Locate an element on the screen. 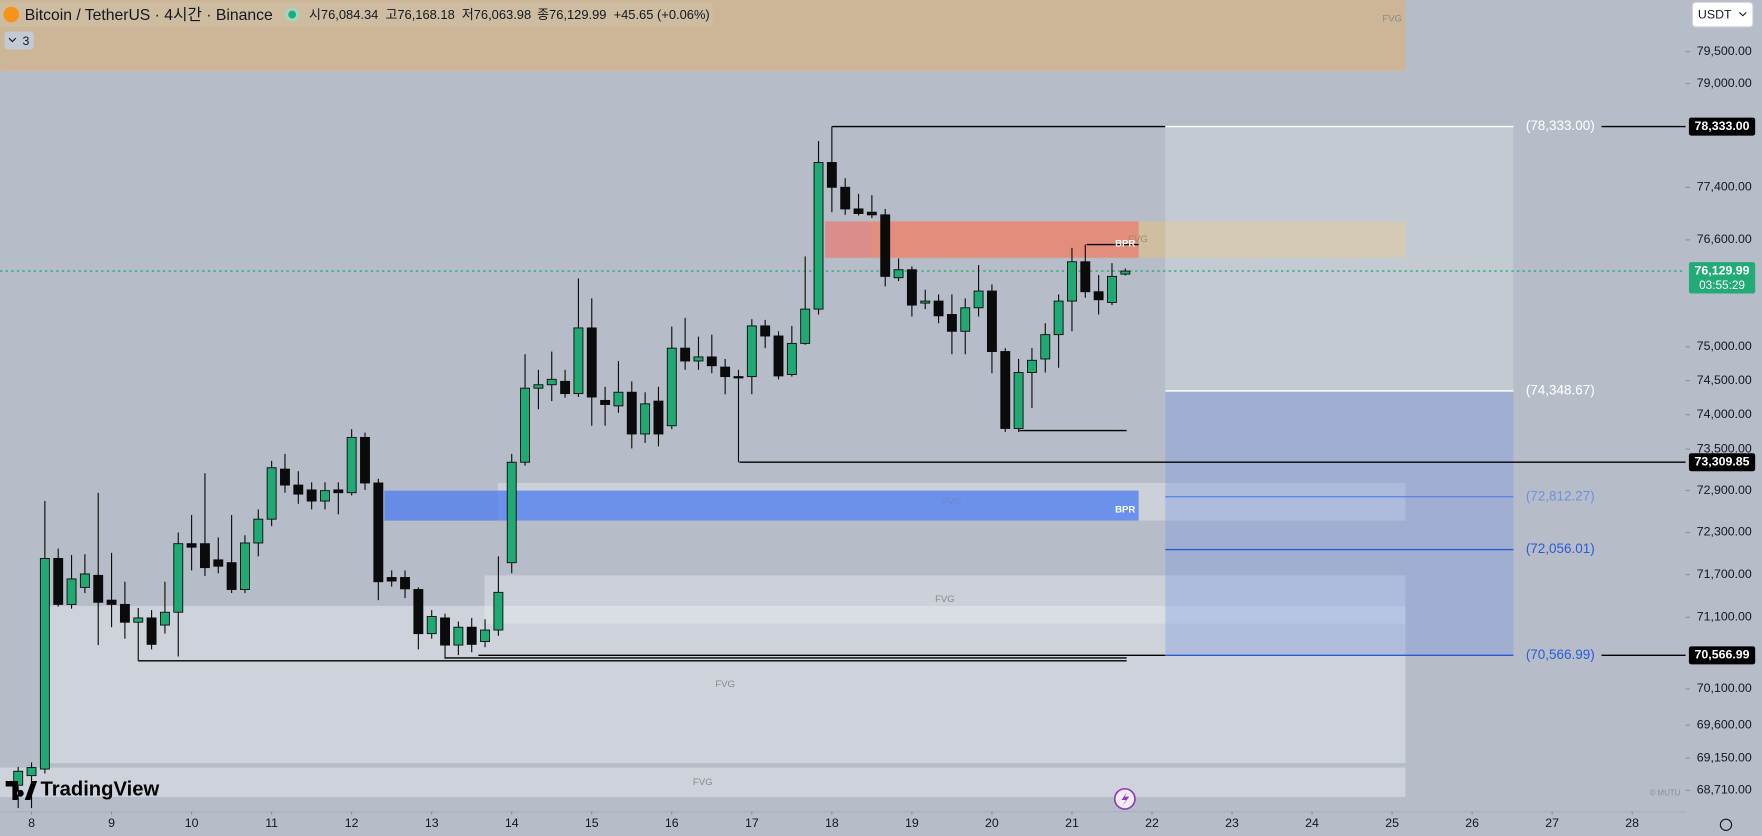 This screenshot has height=836, width=1762. currency-button is located at coordinates (1722, 14).